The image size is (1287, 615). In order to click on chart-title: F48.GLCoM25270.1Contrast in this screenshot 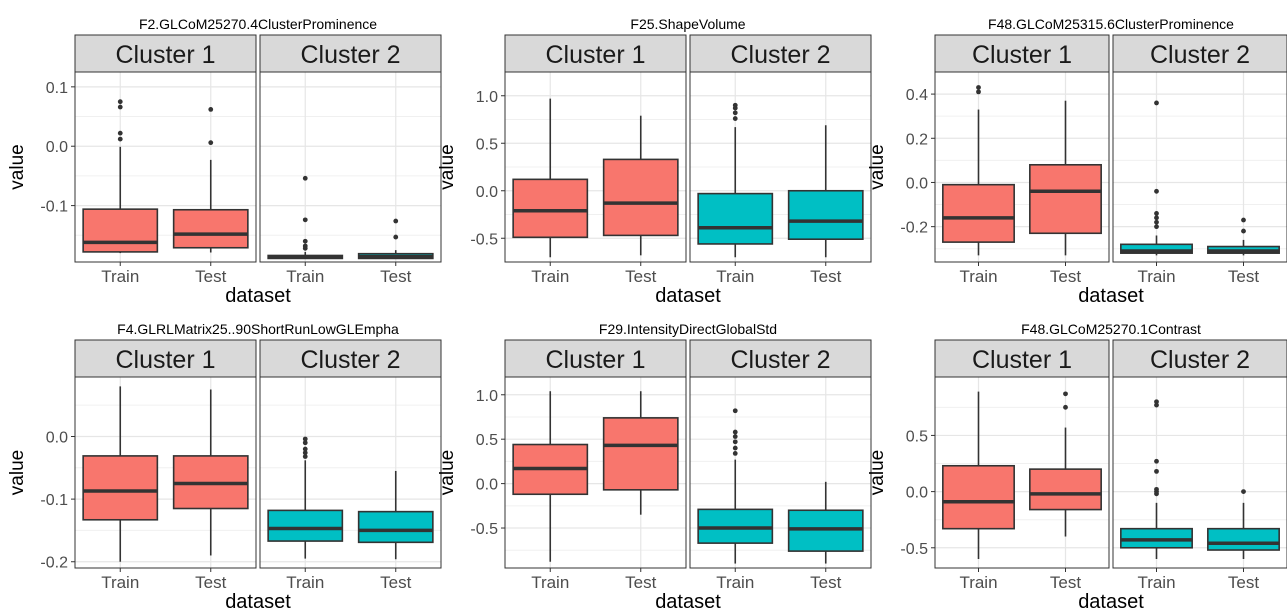, I will do `click(1111, 329)`.